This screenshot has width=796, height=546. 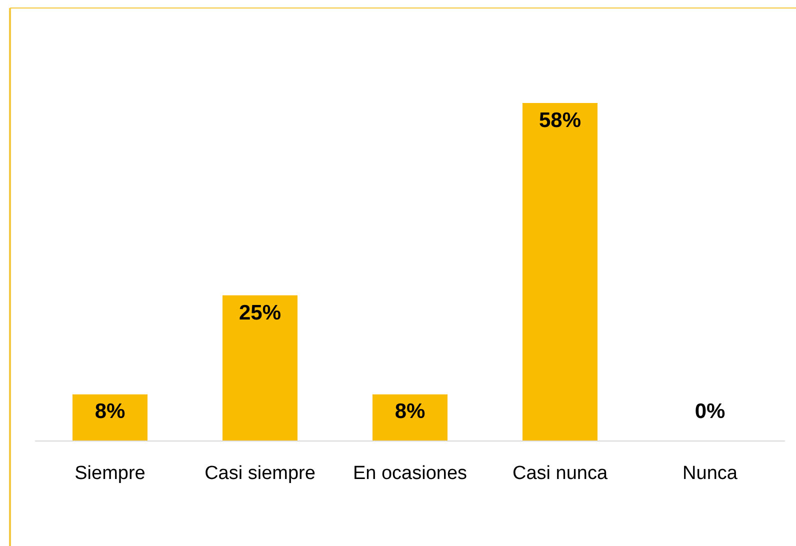 What do you see at coordinates (110, 473) in the screenshot?
I see `x-tick-label: Siempre` at bounding box center [110, 473].